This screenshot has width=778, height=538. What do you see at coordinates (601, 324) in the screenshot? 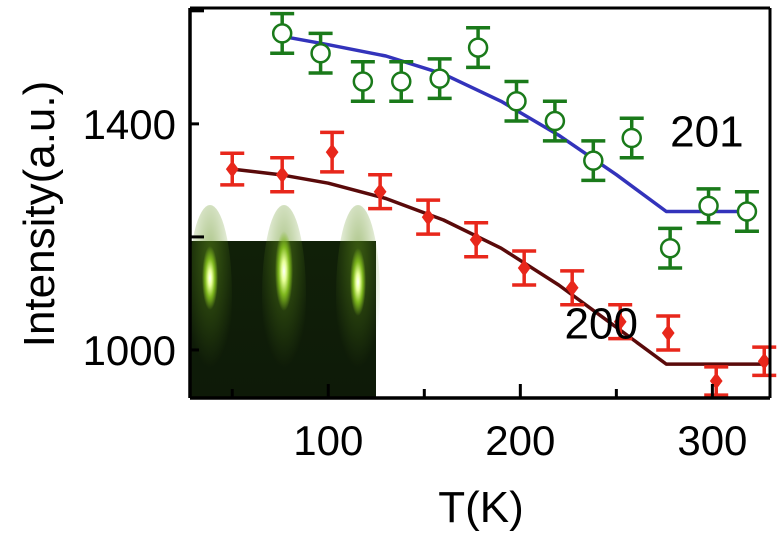
I see `series-label-1: 200` at bounding box center [601, 324].